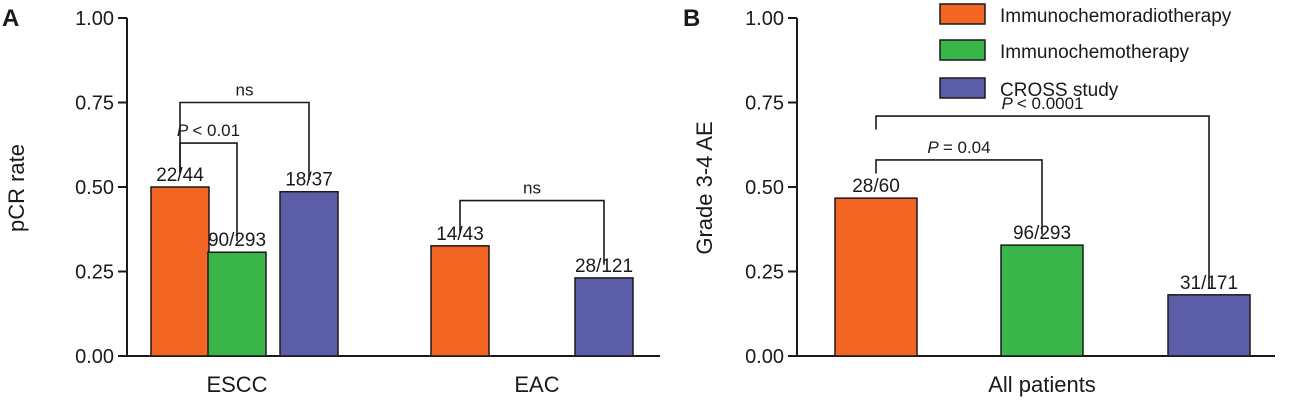  What do you see at coordinates (536, 384) in the screenshot?
I see `panel-a-x-label-eac: EAC` at bounding box center [536, 384].